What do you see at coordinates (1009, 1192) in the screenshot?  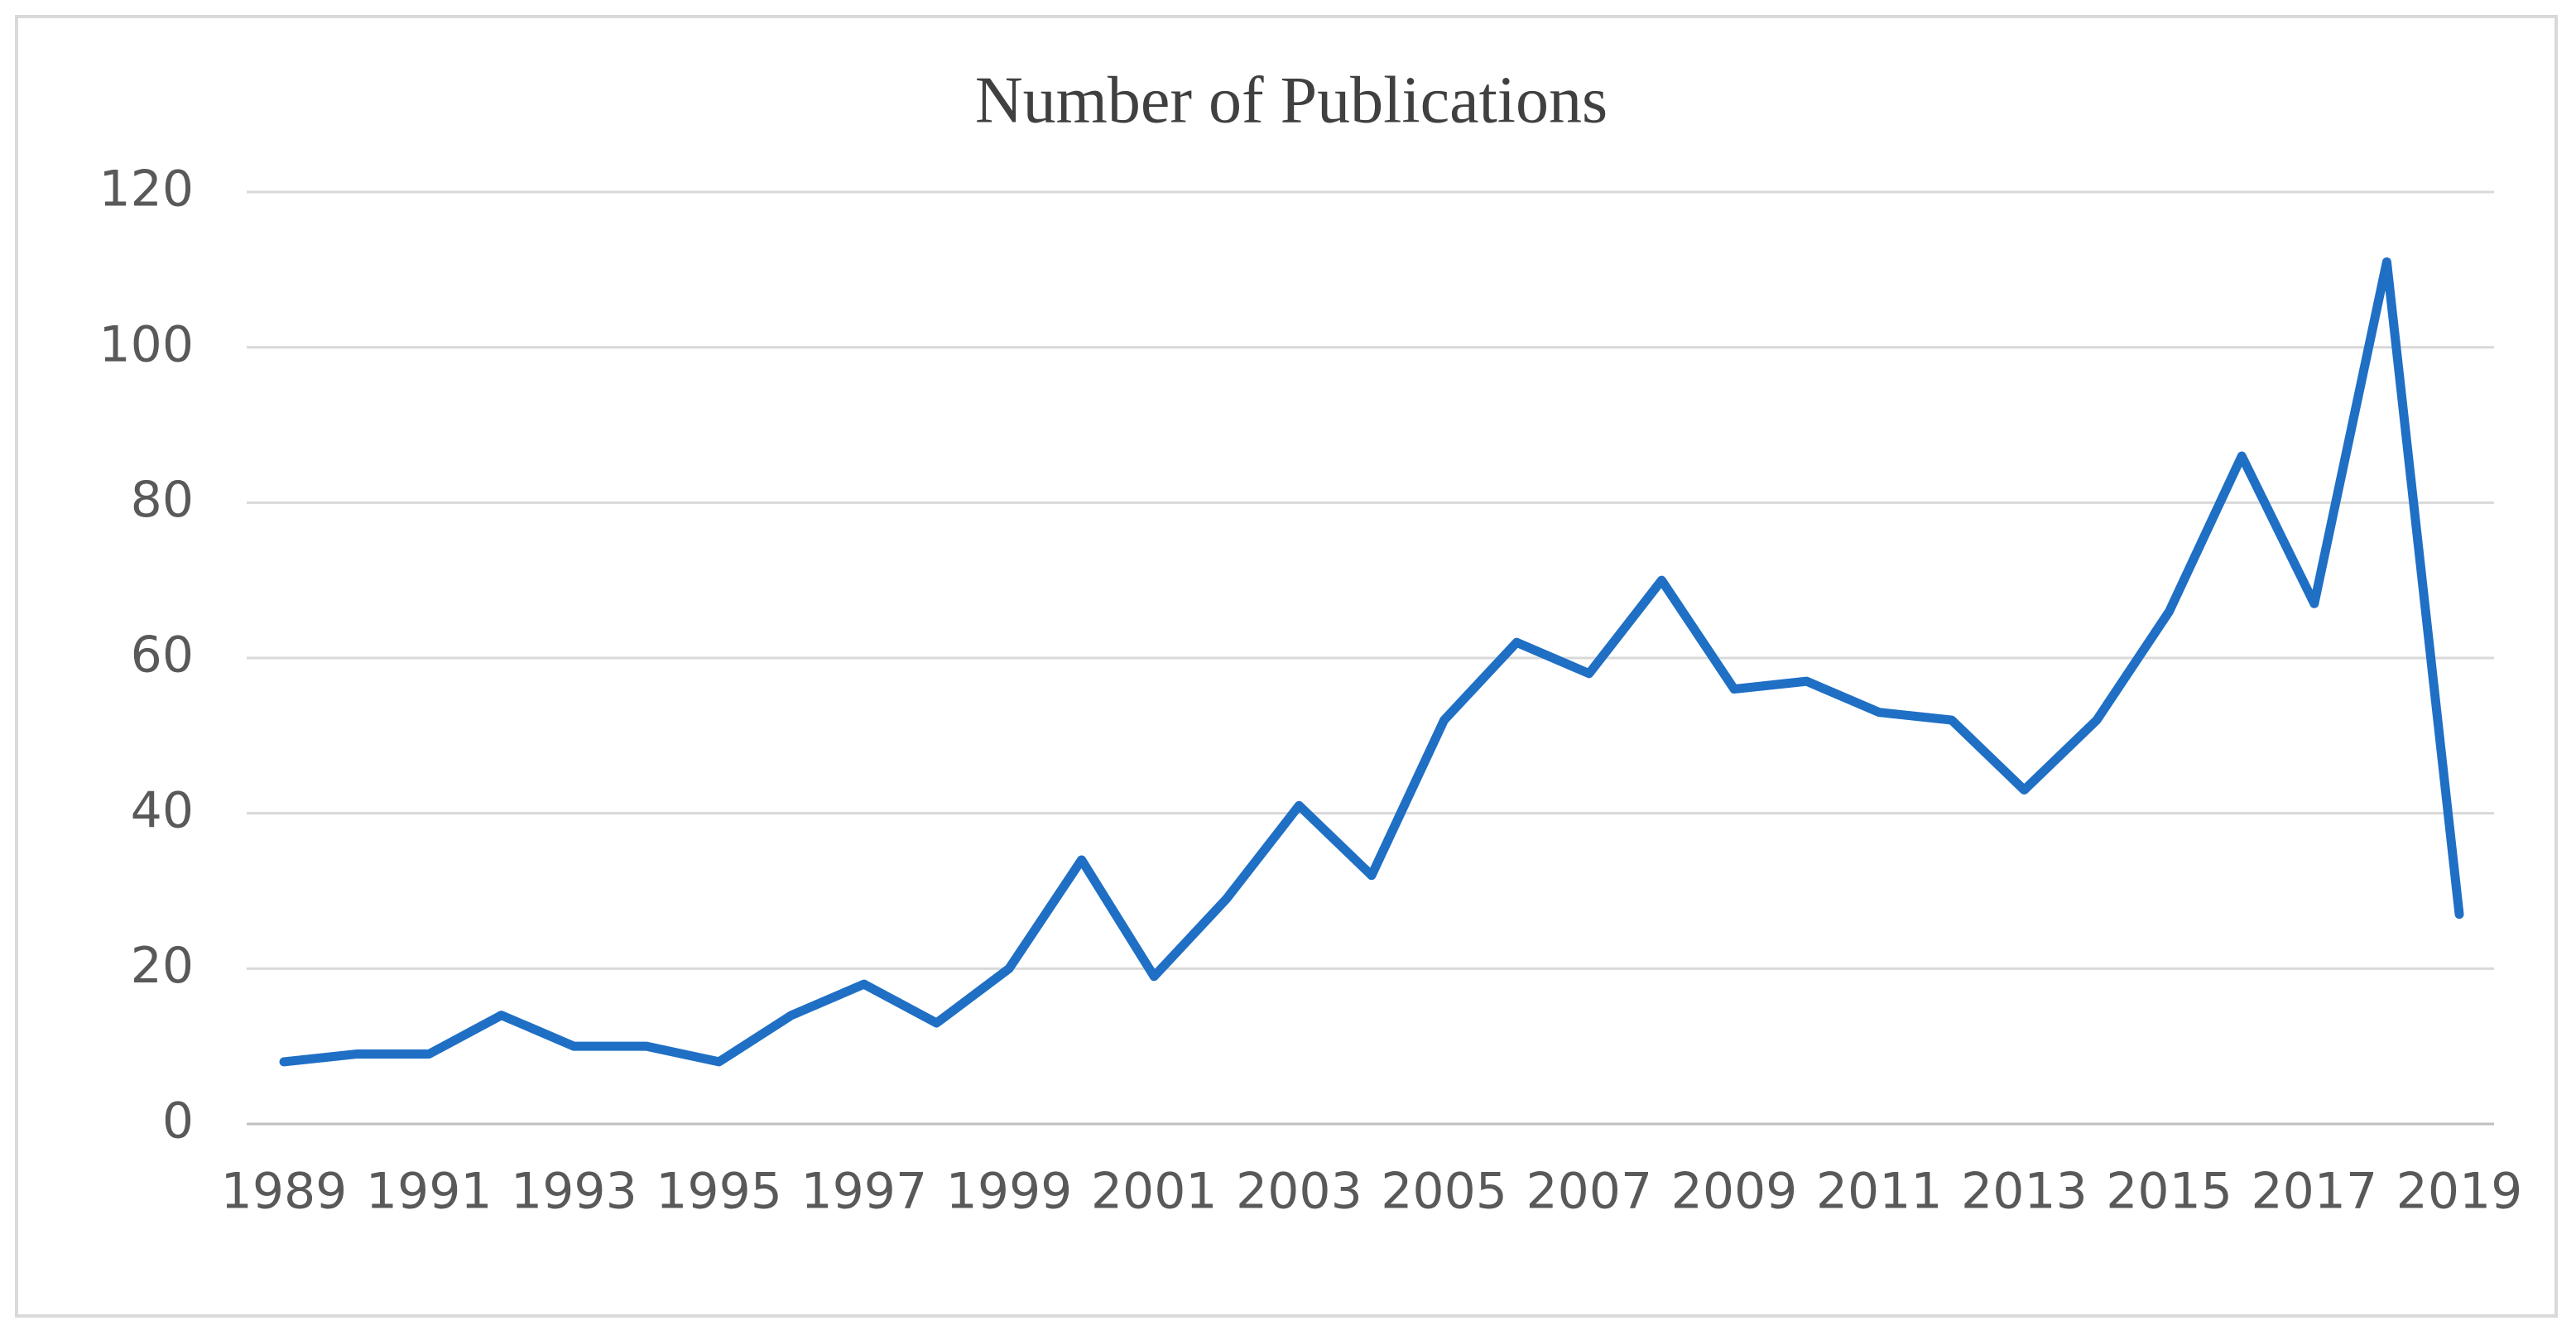 I see `x-tick-label: 1999` at bounding box center [1009, 1192].